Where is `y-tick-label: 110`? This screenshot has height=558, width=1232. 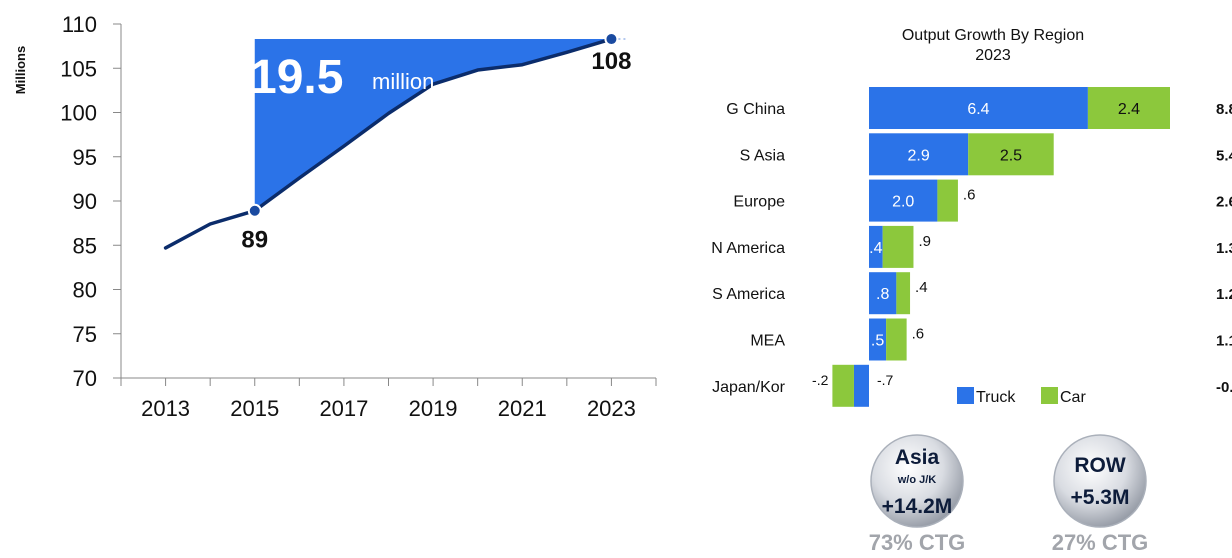 y-tick-label: 110 is located at coordinates (79, 24).